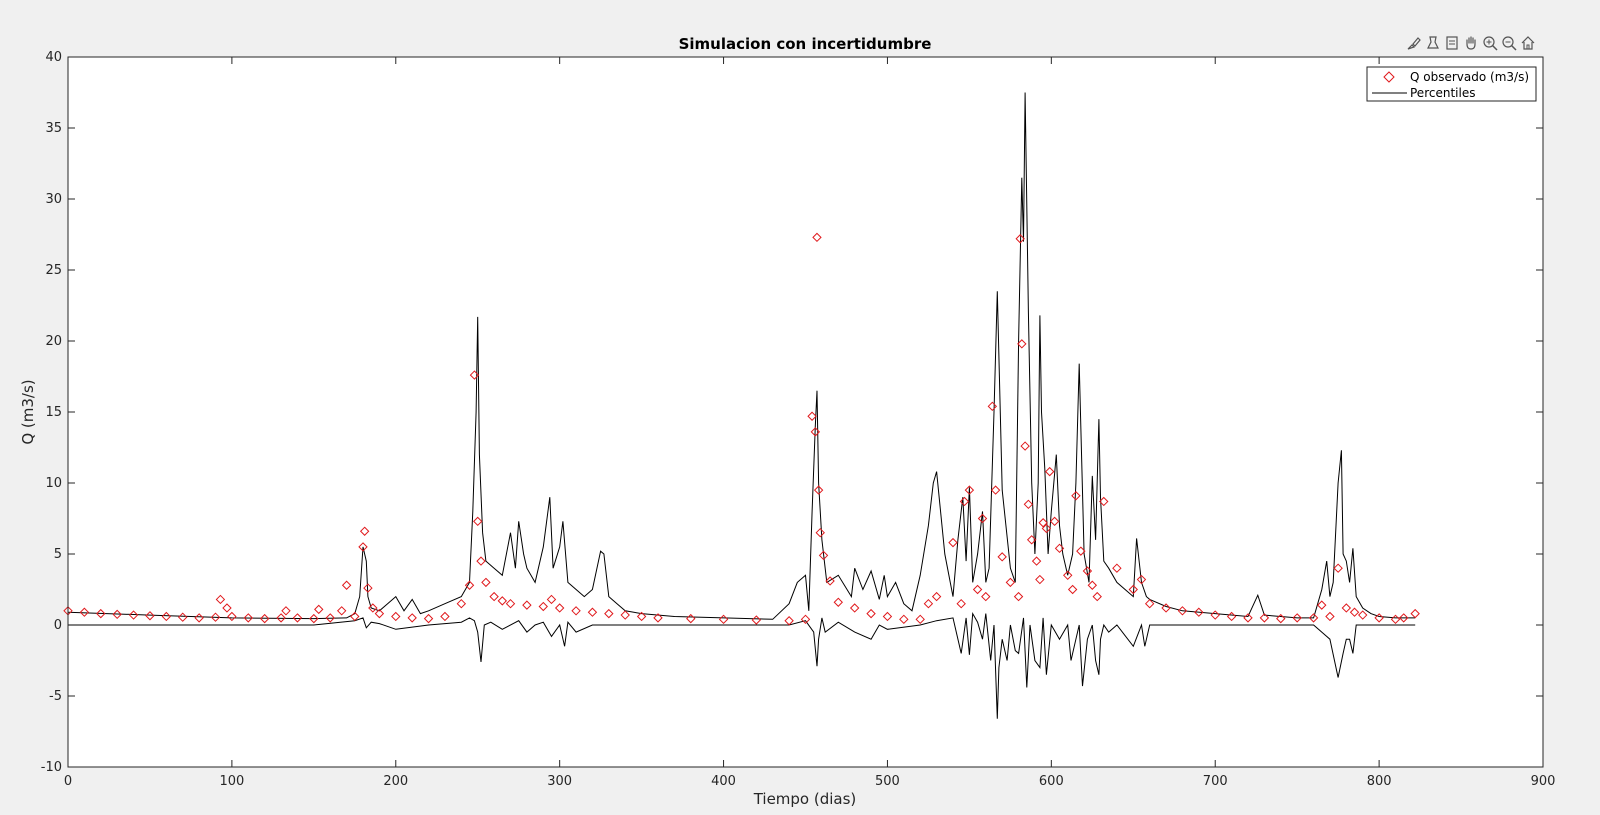  I want to click on x-tick-label: 600, so click(1051, 781).